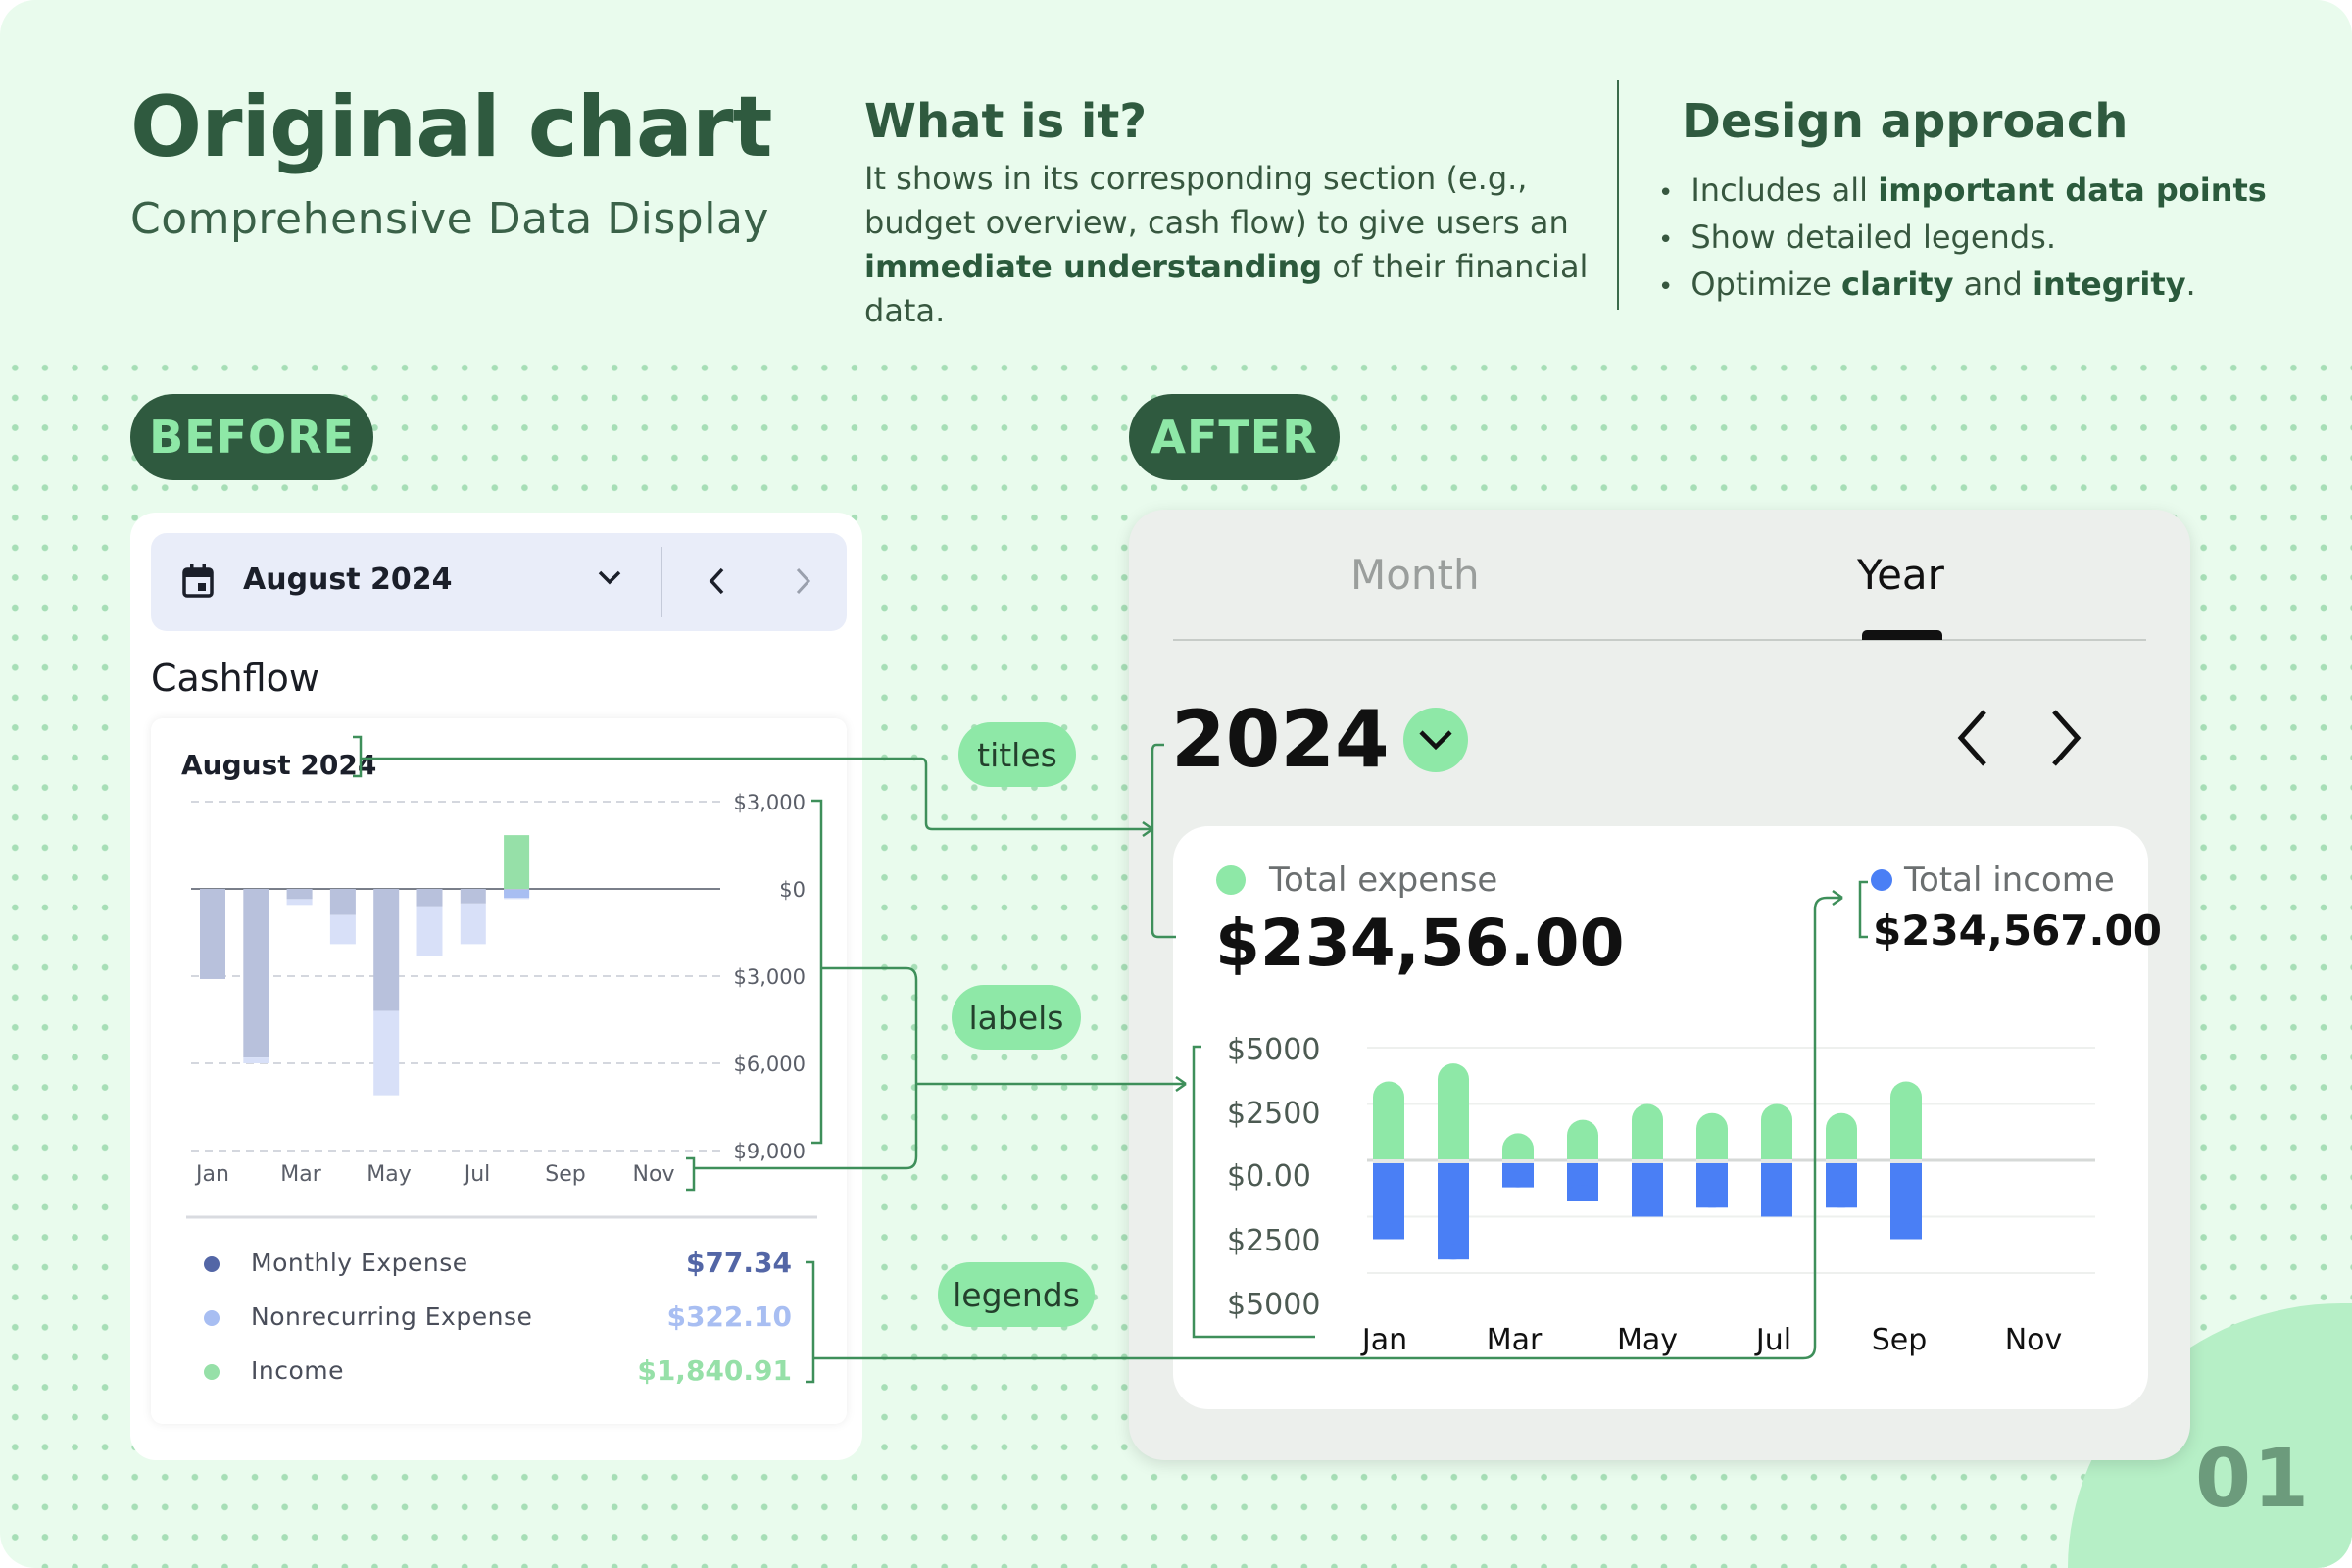  What do you see at coordinates (1873, 237) in the screenshot?
I see `approach-text: Show detailed legends.` at bounding box center [1873, 237].